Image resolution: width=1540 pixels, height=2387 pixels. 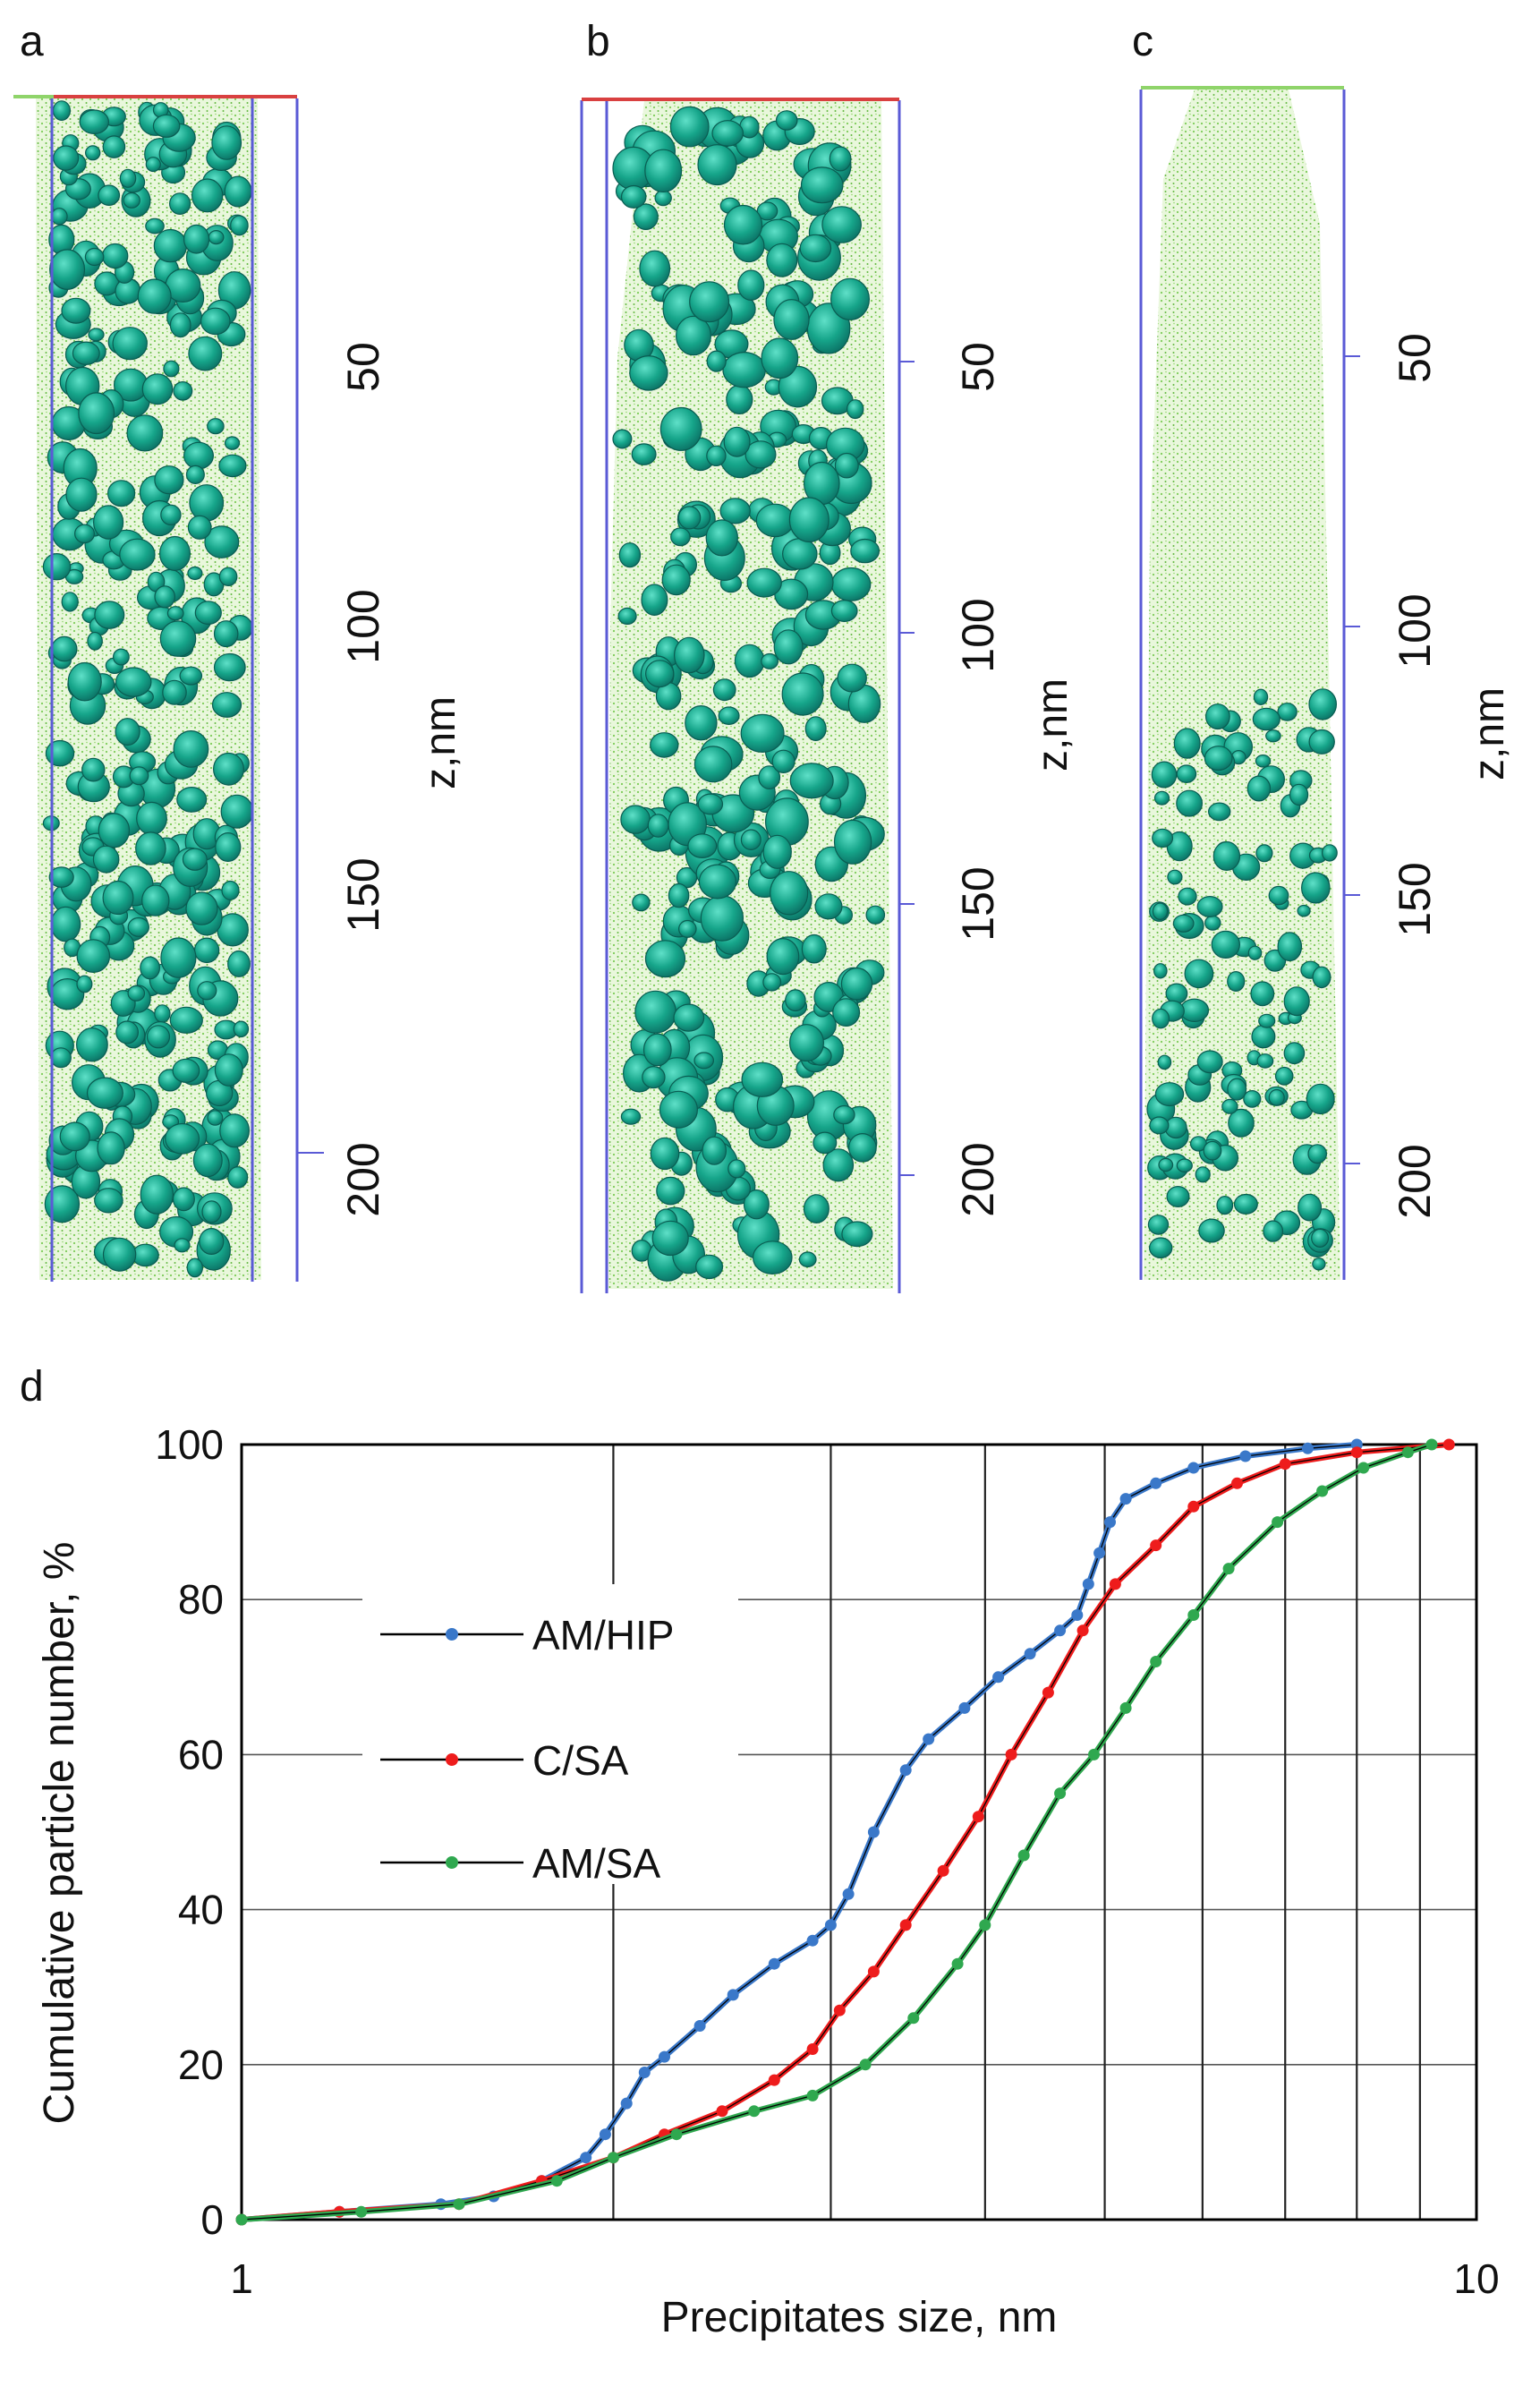 I want to click on z-tick-a-150: 150, so click(x=363, y=894).